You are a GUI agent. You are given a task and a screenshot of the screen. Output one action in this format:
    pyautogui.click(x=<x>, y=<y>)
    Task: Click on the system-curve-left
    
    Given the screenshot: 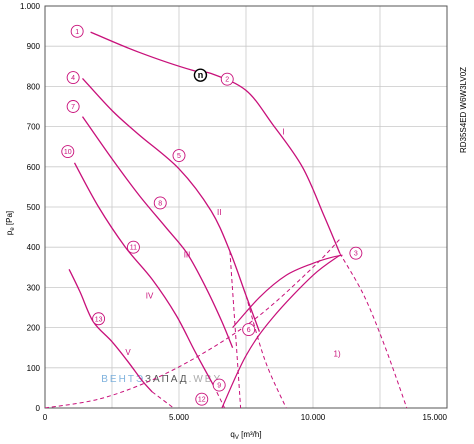 What is the action you would take?
    pyautogui.click(x=281, y=331)
    